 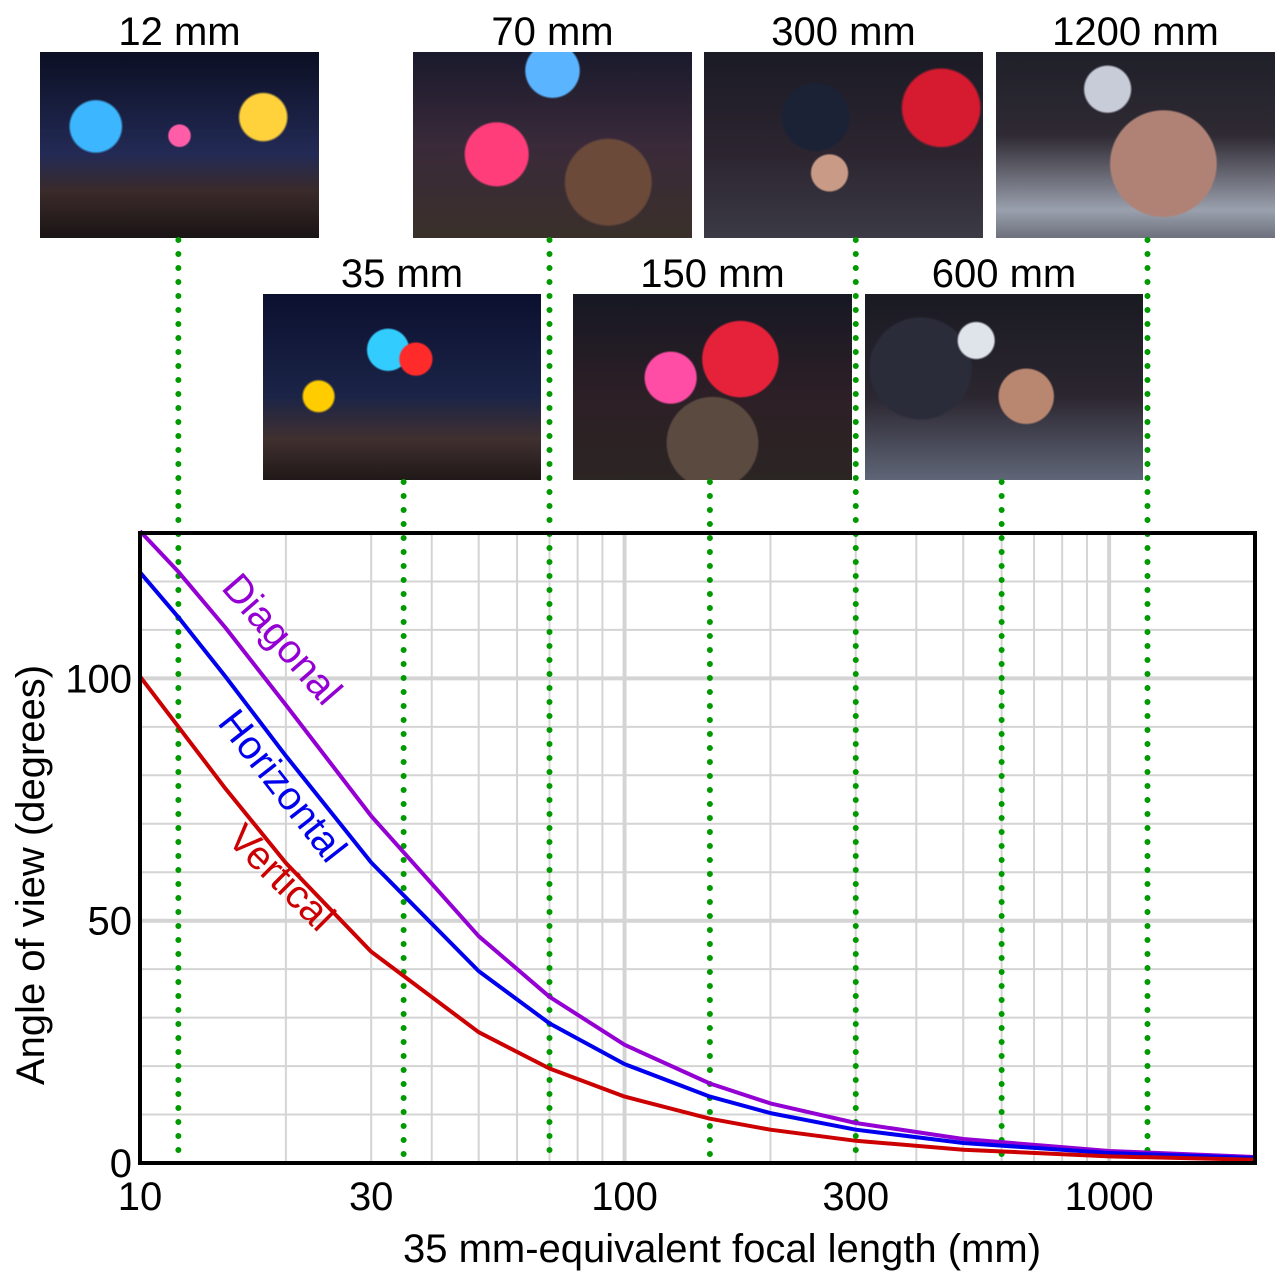 What do you see at coordinates (552, 32) in the screenshot?
I see `thumbnail-label: 70 mm` at bounding box center [552, 32].